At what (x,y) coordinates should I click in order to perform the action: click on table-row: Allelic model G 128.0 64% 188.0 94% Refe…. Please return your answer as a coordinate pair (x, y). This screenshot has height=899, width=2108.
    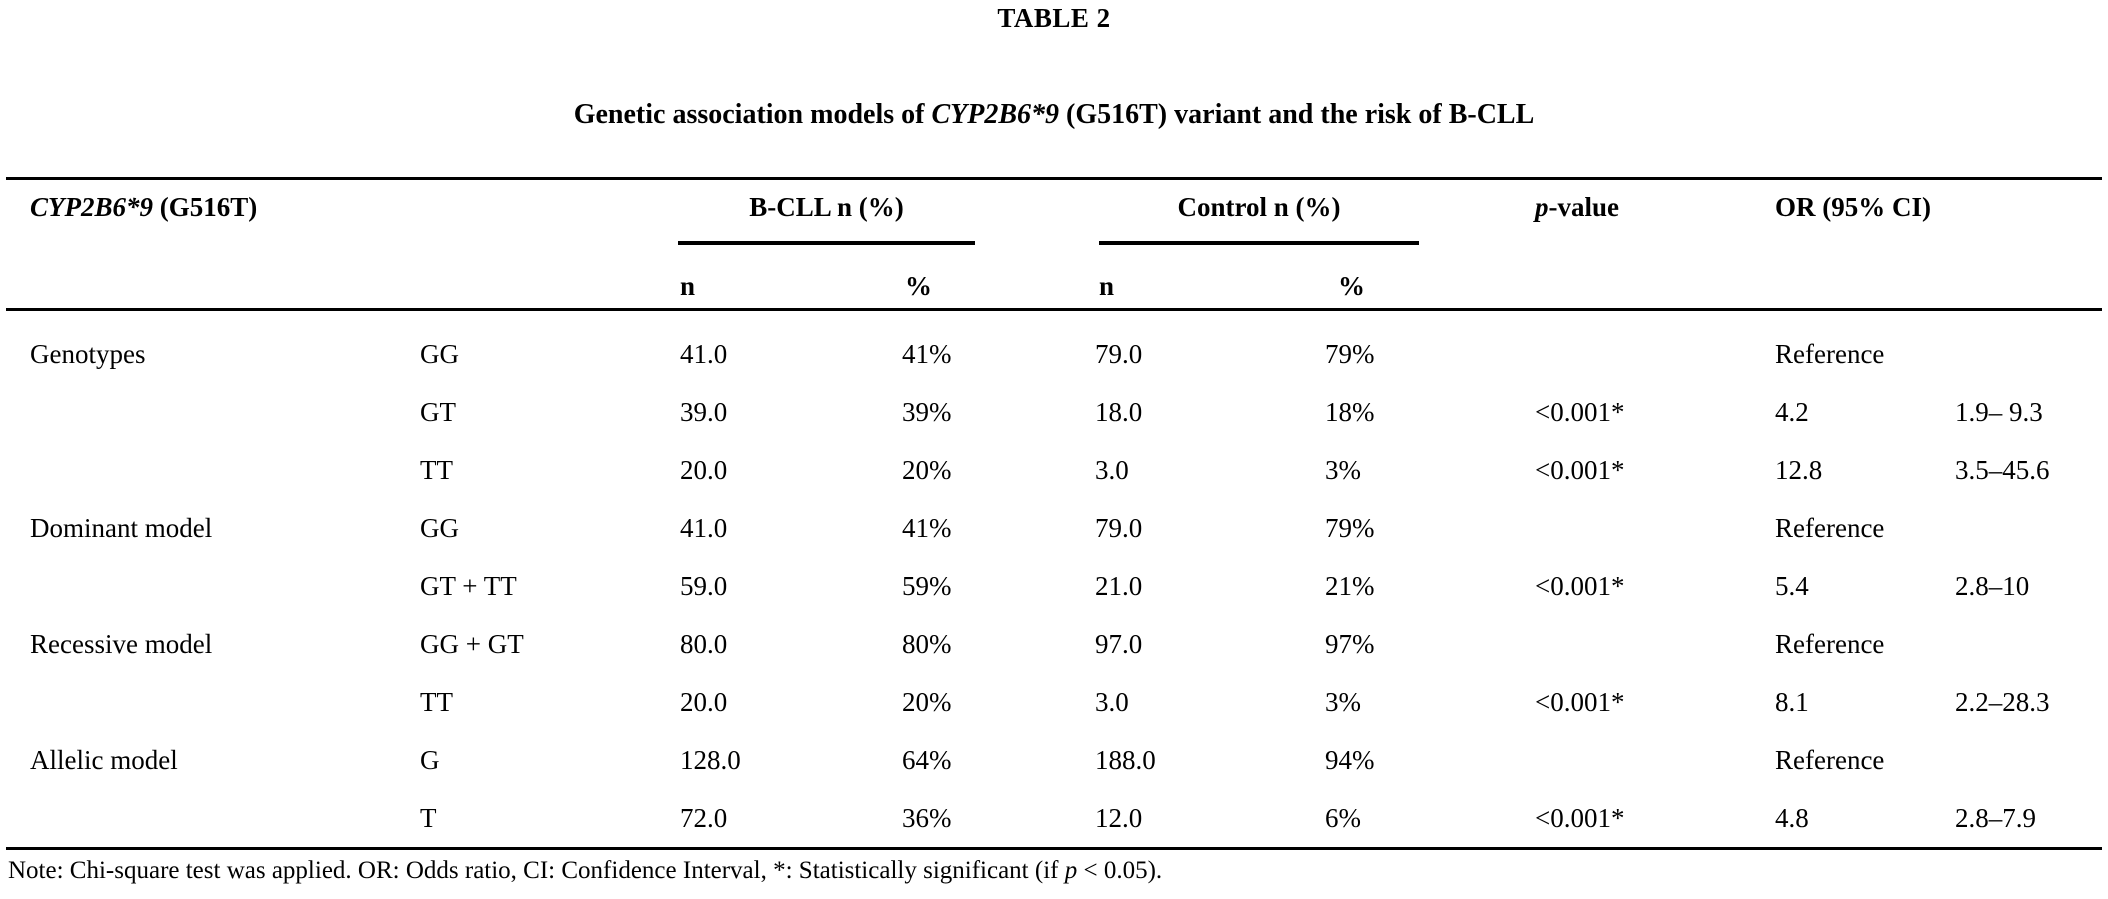
    Looking at the image, I should click on (1054, 760).